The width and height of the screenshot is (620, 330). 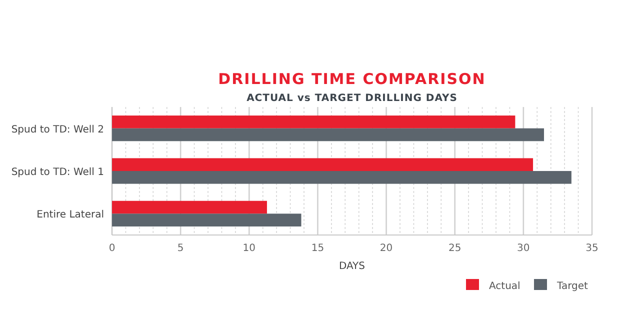 What do you see at coordinates (180, 248) in the screenshot?
I see `x-tick-label: 5` at bounding box center [180, 248].